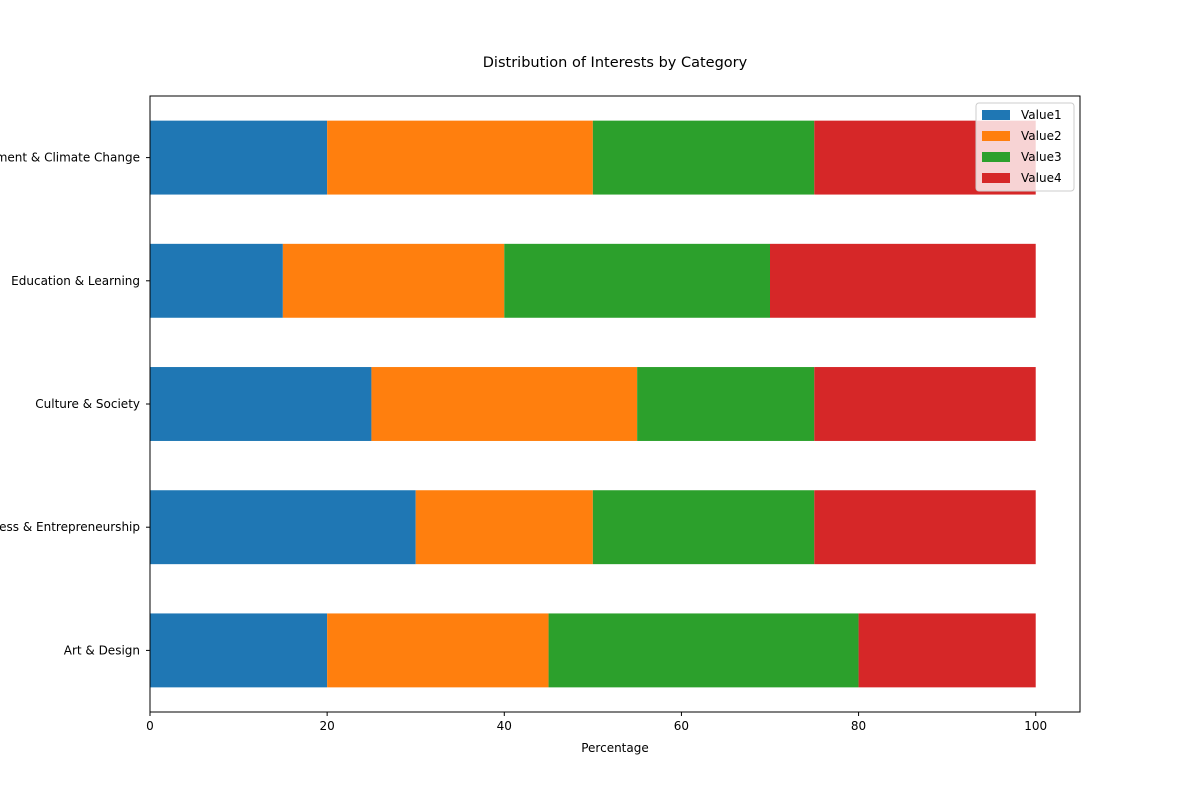 The width and height of the screenshot is (1200, 800). What do you see at coordinates (996, 136) in the screenshot?
I see `legend-swatch-value2` at bounding box center [996, 136].